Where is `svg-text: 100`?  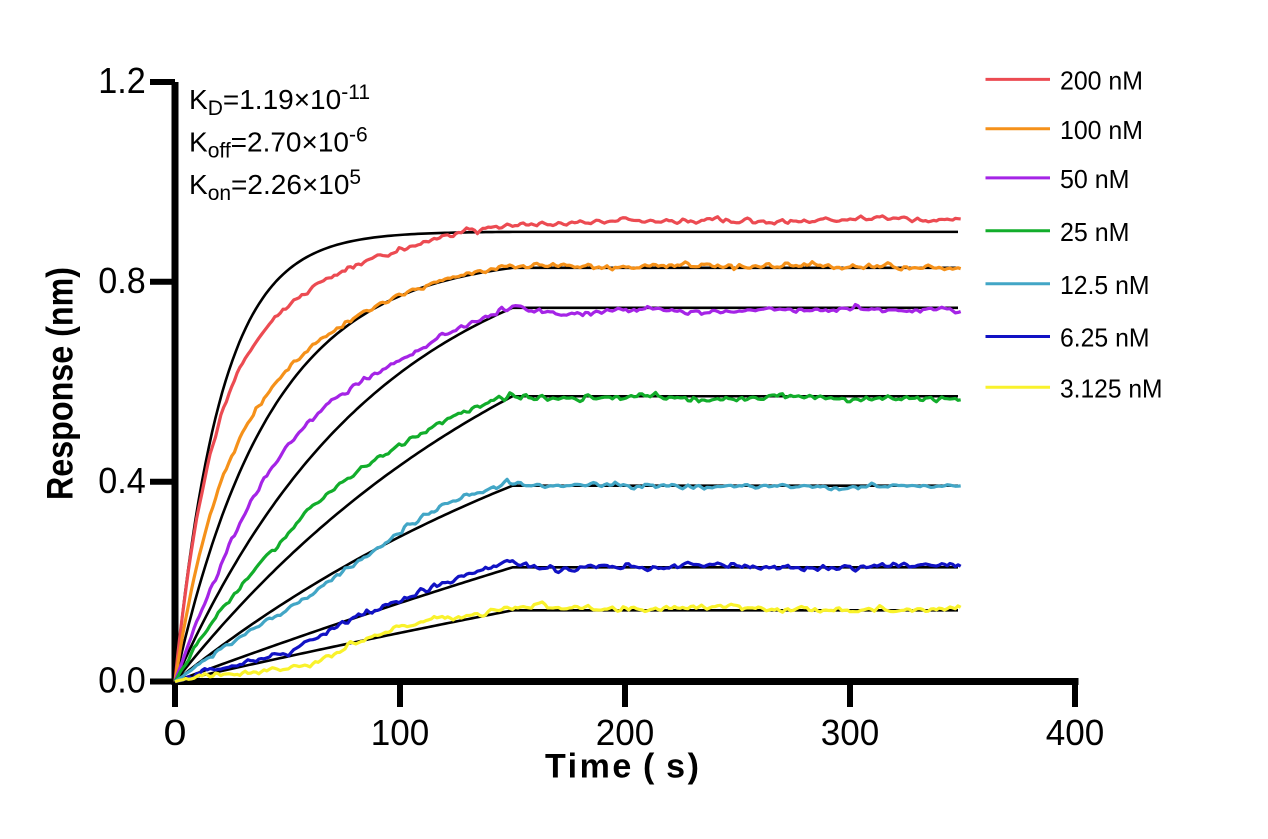
svg-text: 100 is located at coordinates (400, 732).